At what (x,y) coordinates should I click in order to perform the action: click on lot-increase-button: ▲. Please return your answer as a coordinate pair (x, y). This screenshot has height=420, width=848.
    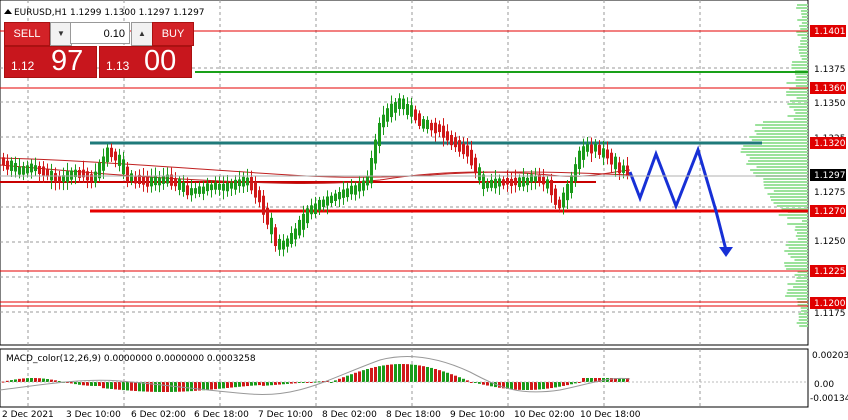
    Looking at the image, I should click on (142, 34).